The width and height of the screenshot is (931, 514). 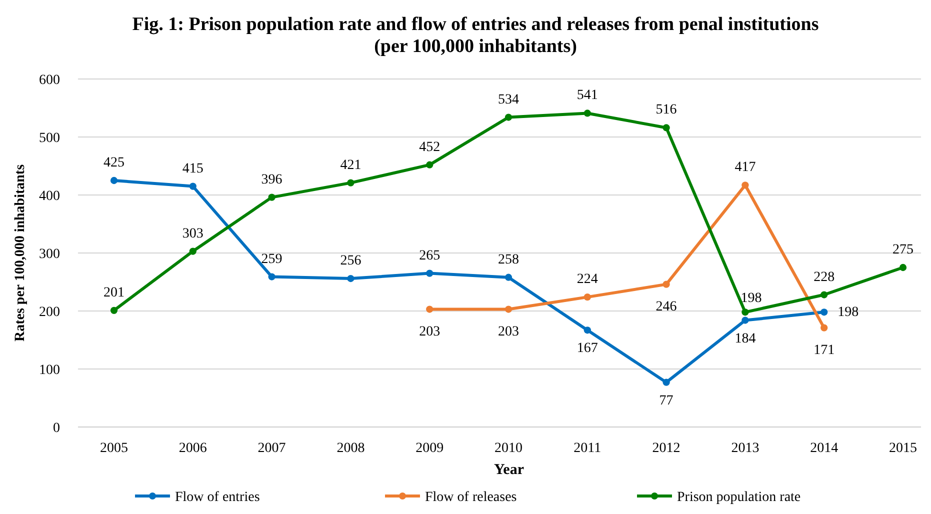 What do you see at coordinates (475, 35) in the screenshot?
I see `chart-title: Fig. 1: Prison population rate and flow of entries and releases from penal institutions (per 100,000 inhabitants)` at bounding box center [475, 35].